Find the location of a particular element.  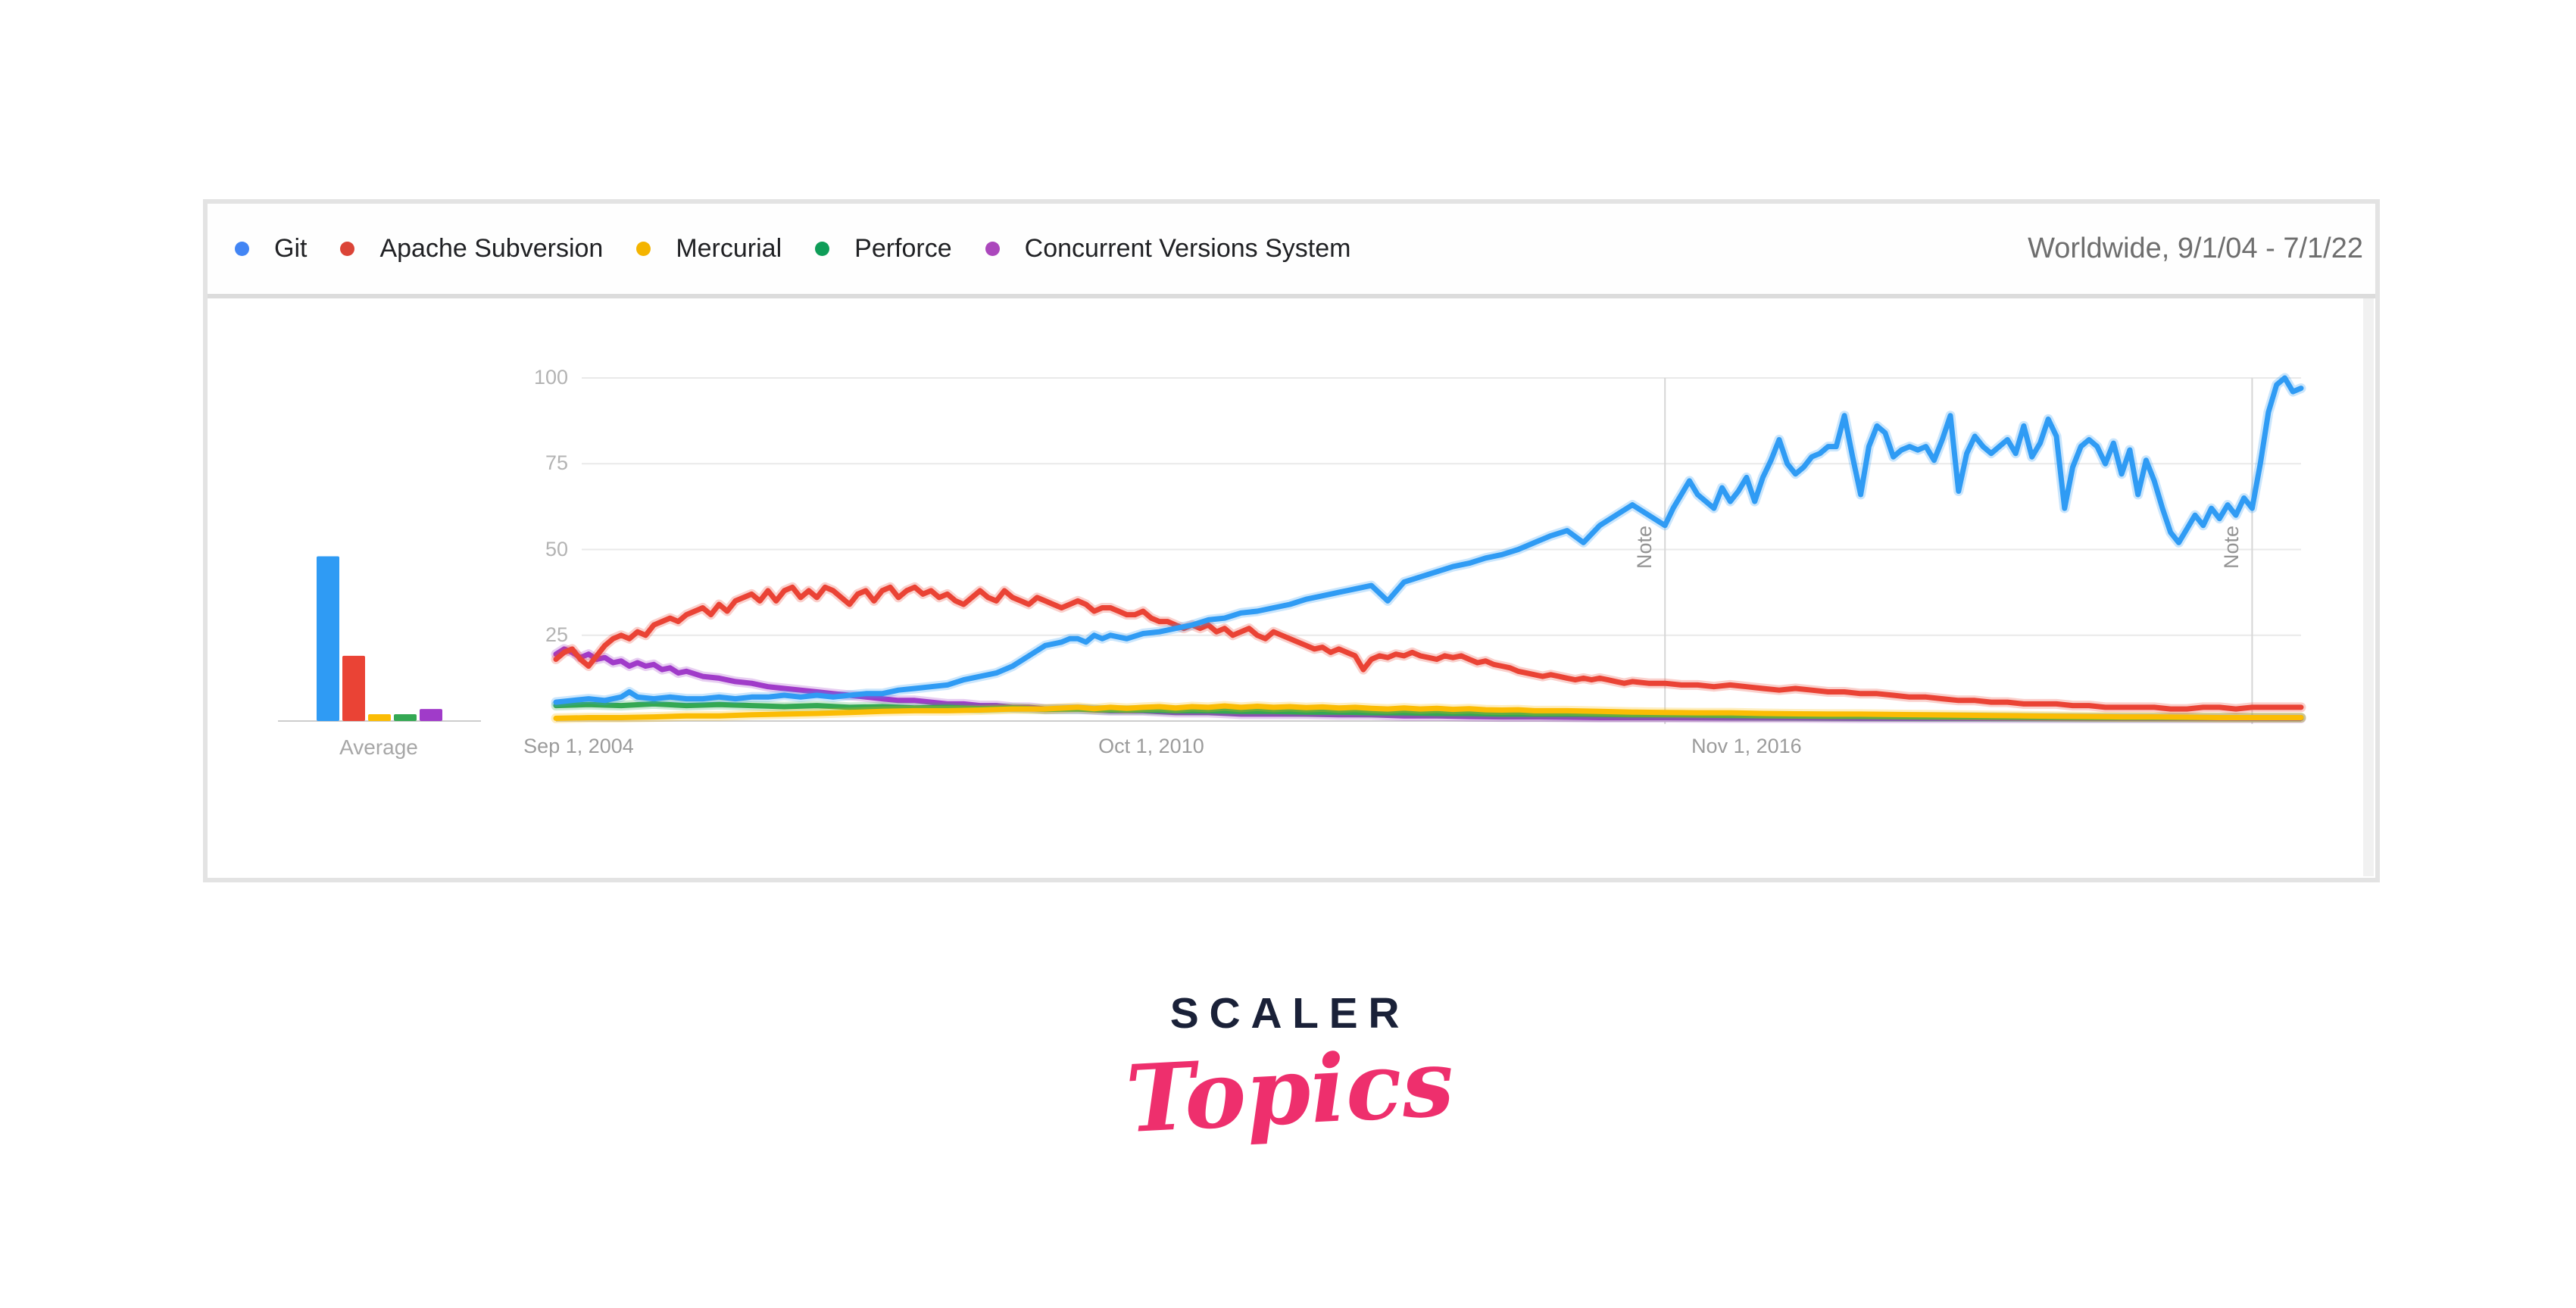

average-bar-mercurial is located at coordinates (380, 717).